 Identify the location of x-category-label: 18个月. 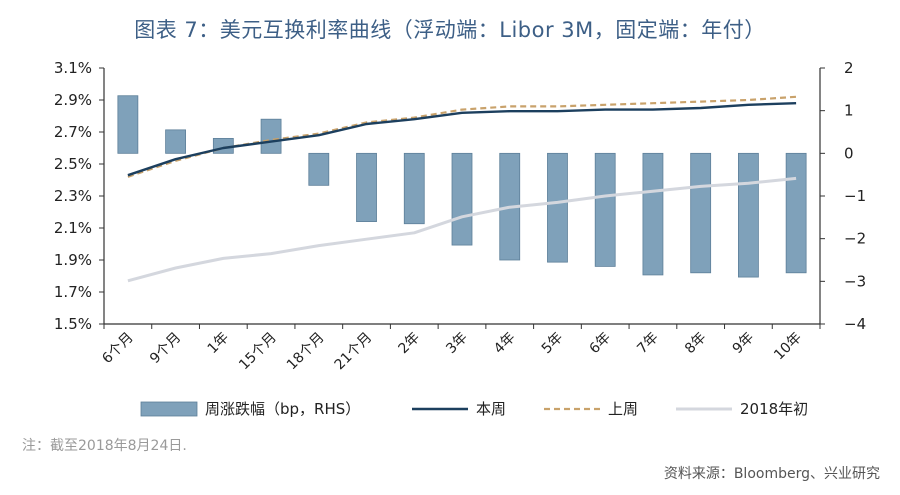
(306, 352).